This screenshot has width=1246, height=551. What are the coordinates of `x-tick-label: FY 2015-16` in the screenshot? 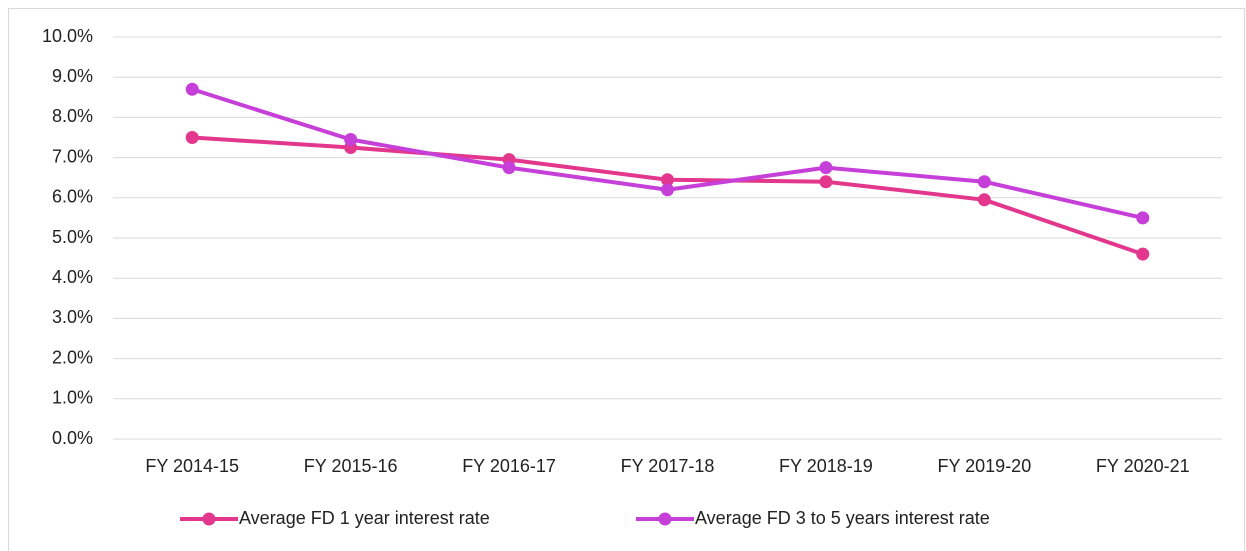 It's located at (351, 466).